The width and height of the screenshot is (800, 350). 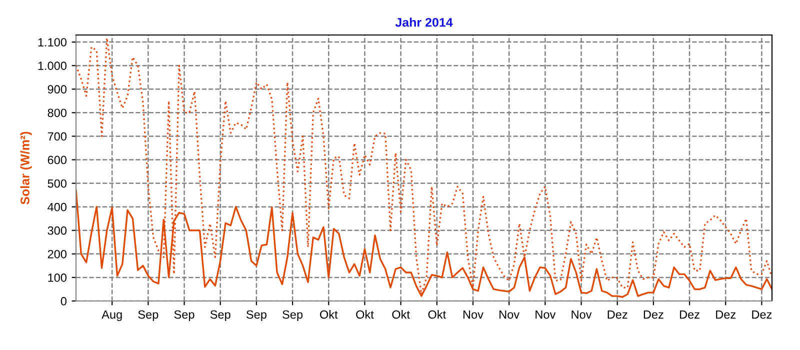 I want to click on y-tick-label: 800, so click(x=57, y=113).